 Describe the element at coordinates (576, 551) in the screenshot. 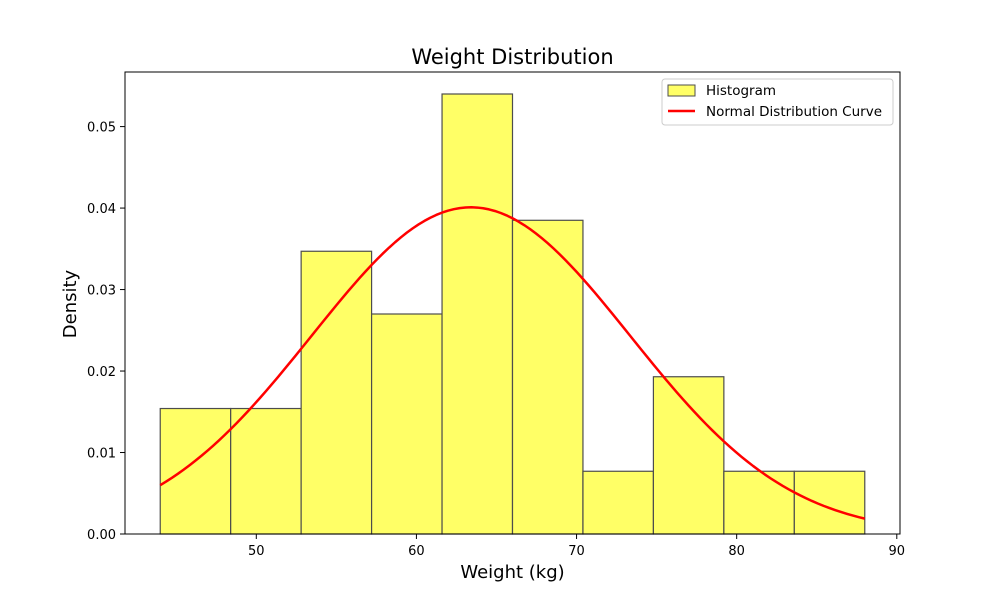

I see `x-tick-label: 70` at that location.